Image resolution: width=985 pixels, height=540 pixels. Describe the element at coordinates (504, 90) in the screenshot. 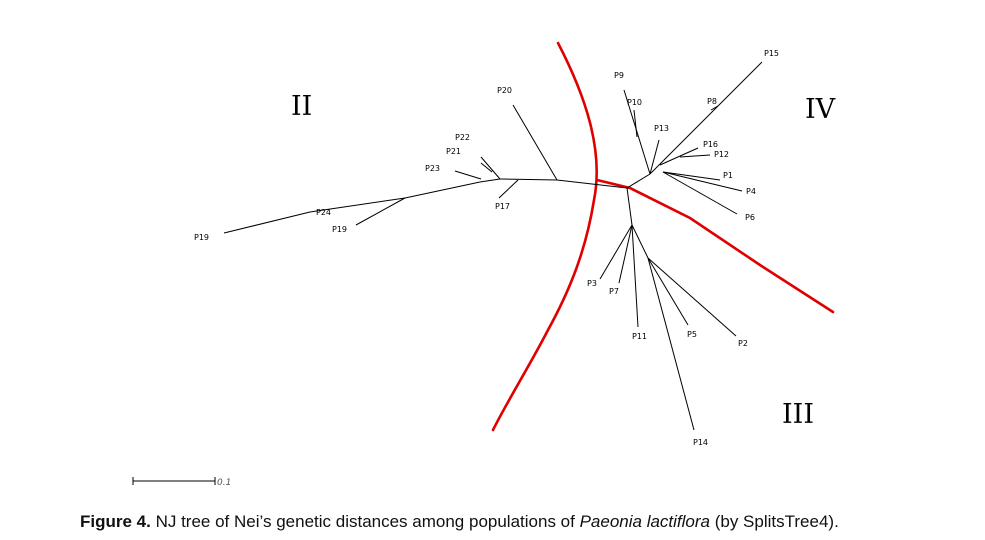

I see `taxon-label-P20: P20` at that location.